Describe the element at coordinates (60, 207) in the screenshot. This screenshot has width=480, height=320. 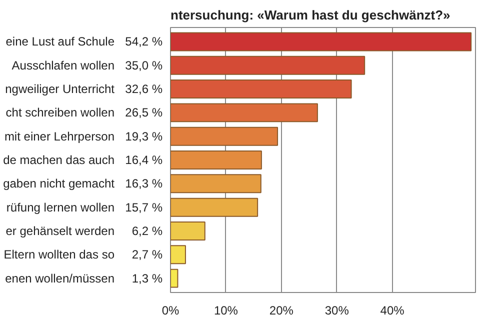
I see `y-tick-label: rüfung lernen wollen` at that location.